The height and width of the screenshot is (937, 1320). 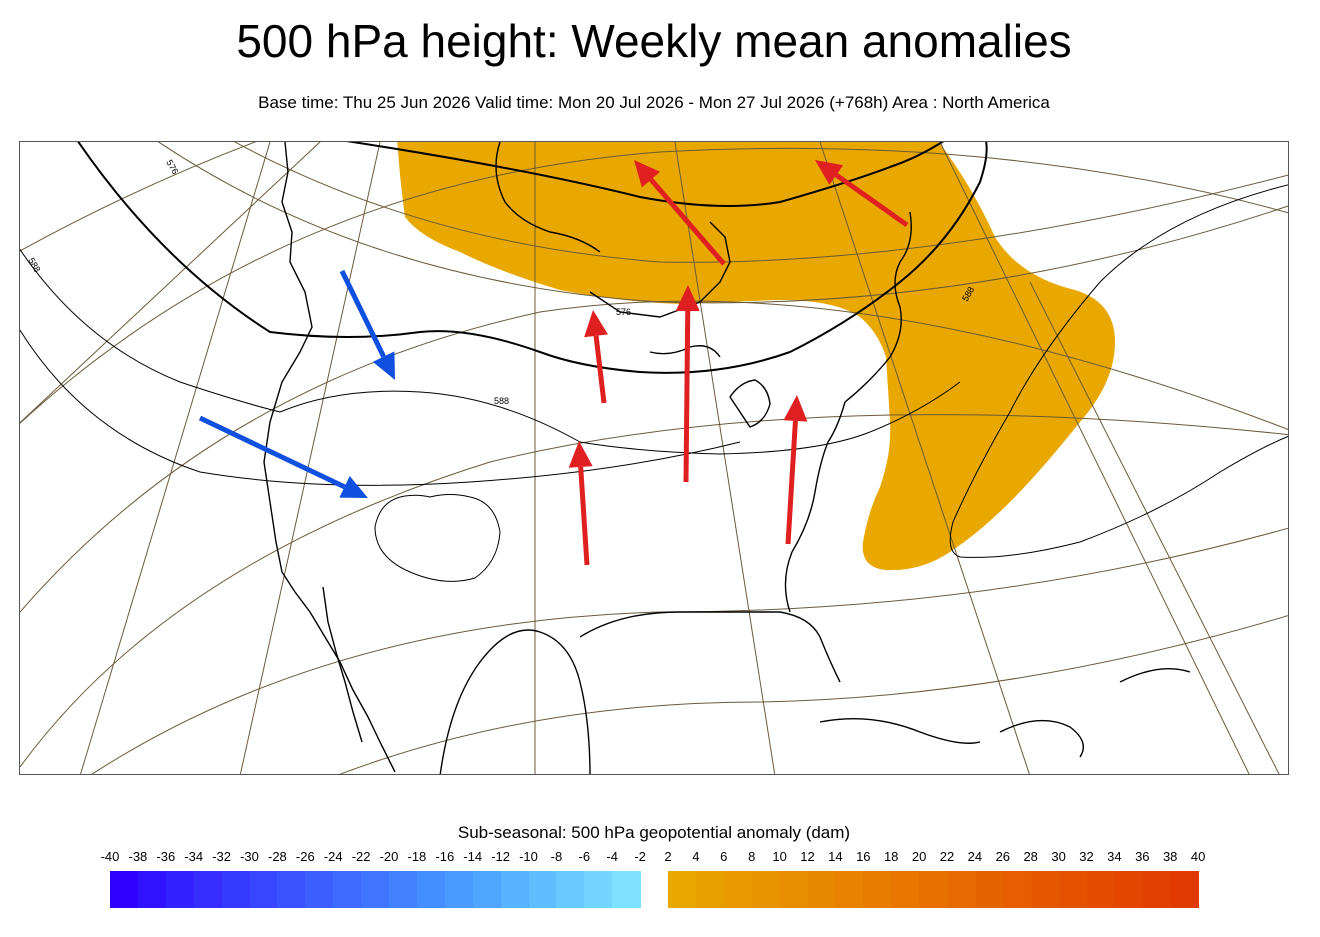 I want to click on legend-tick-label: 38, so click(x=1170, y=856).